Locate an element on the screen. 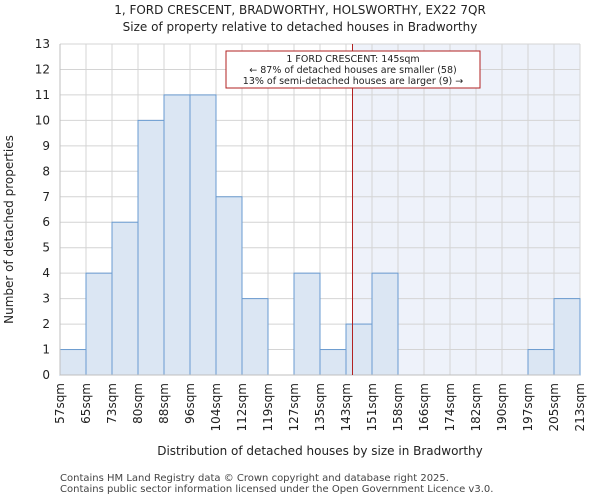 The width and height of the screenshot is (600, 500). x-tick-label: 119sqm is located at coordinates (268, 407).